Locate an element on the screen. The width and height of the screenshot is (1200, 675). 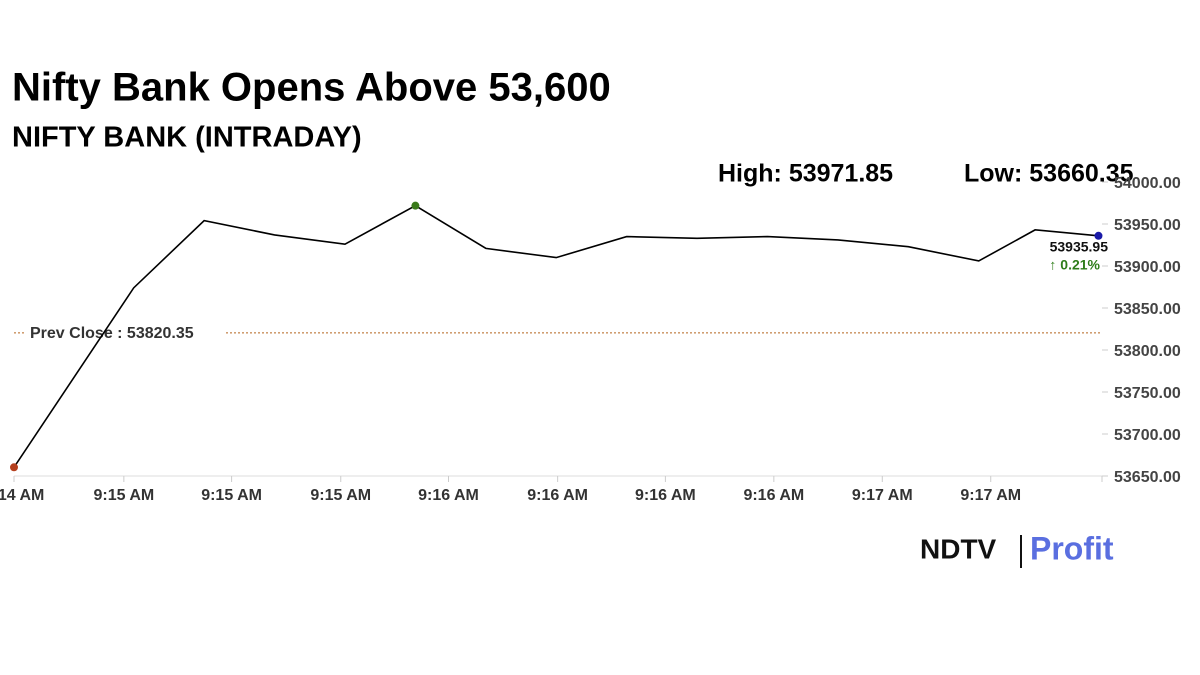
low-label: Low: 53660.35 is located at coordinates (1049, 174).